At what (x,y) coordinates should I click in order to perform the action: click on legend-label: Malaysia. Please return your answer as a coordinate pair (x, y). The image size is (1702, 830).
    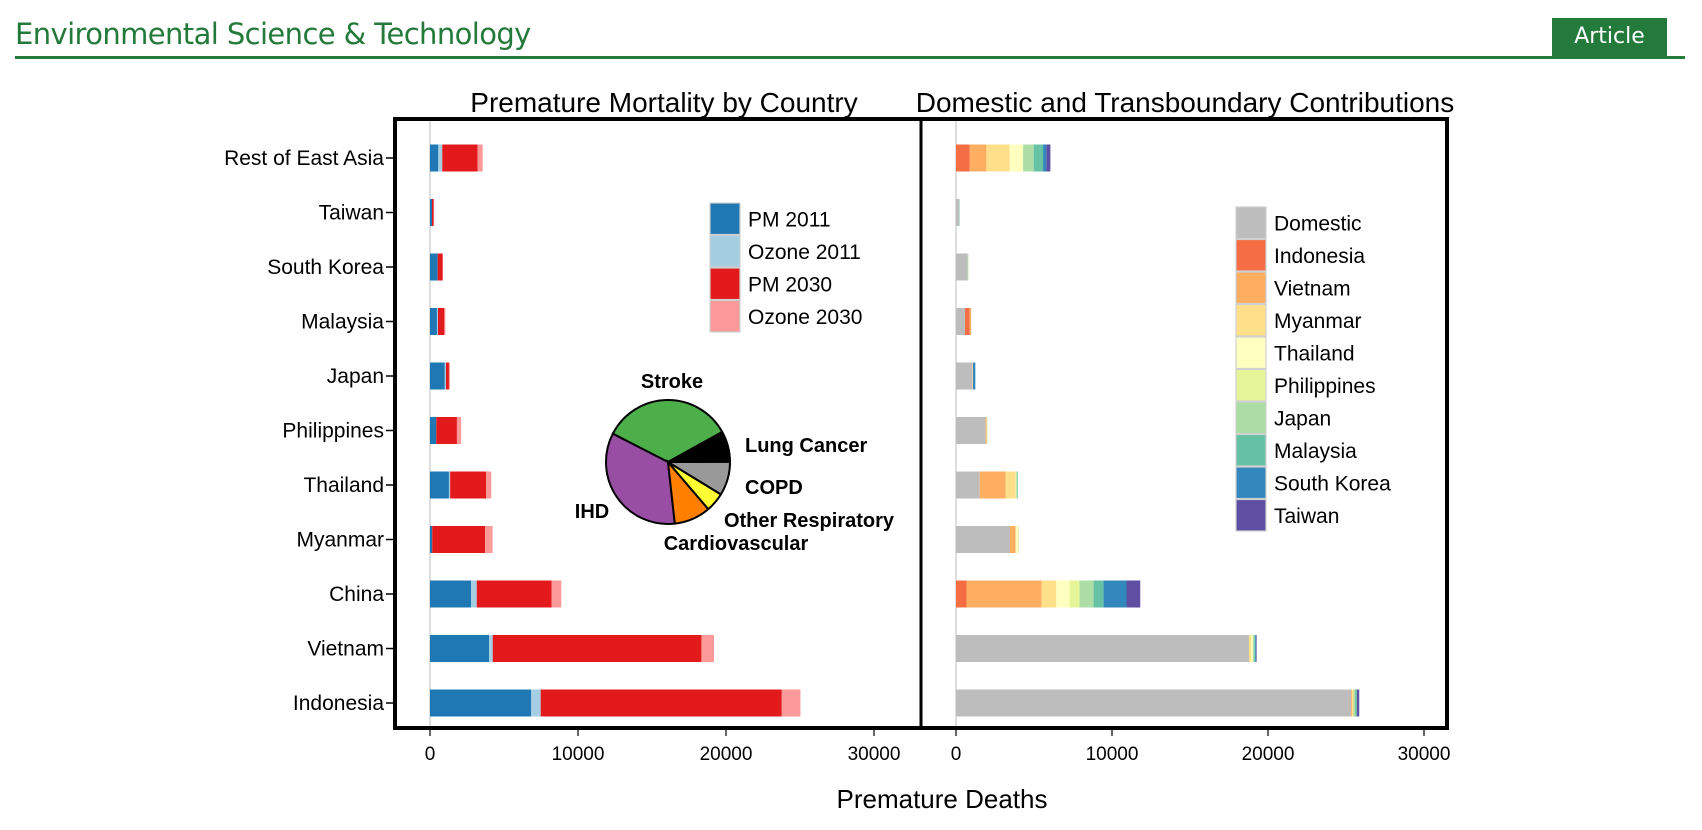
    Looking at the image, I should click on (1315, 451).